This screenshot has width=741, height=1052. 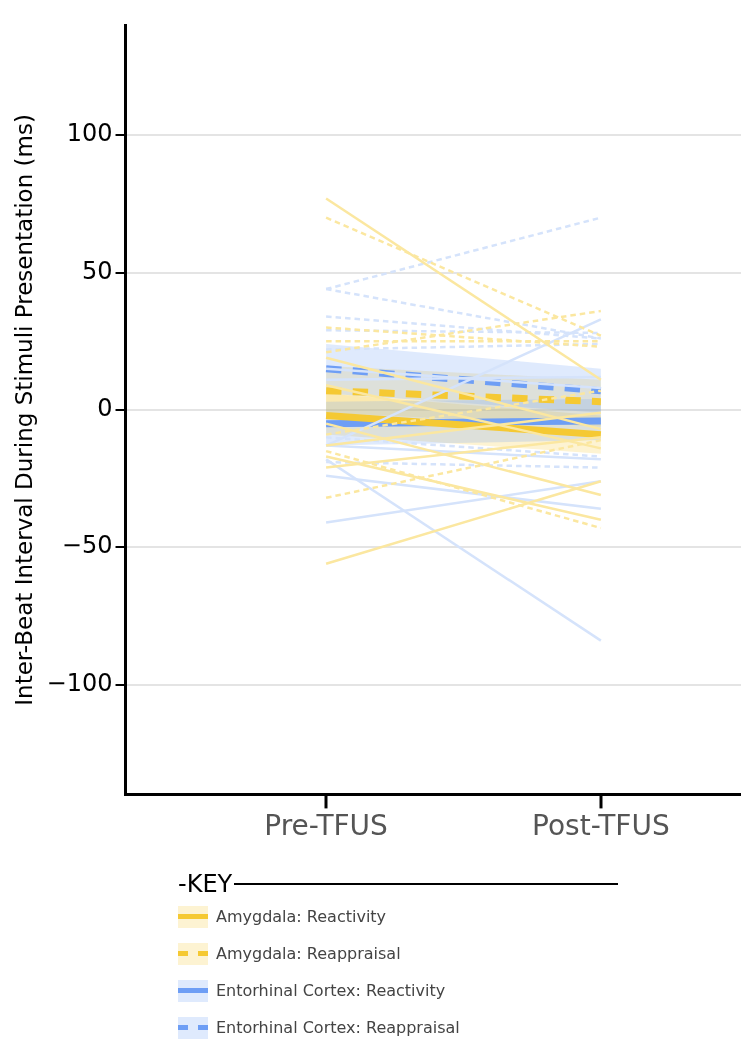 I want to click on x-tick-label: Pre-TFUS, so click(x=326, y=826).